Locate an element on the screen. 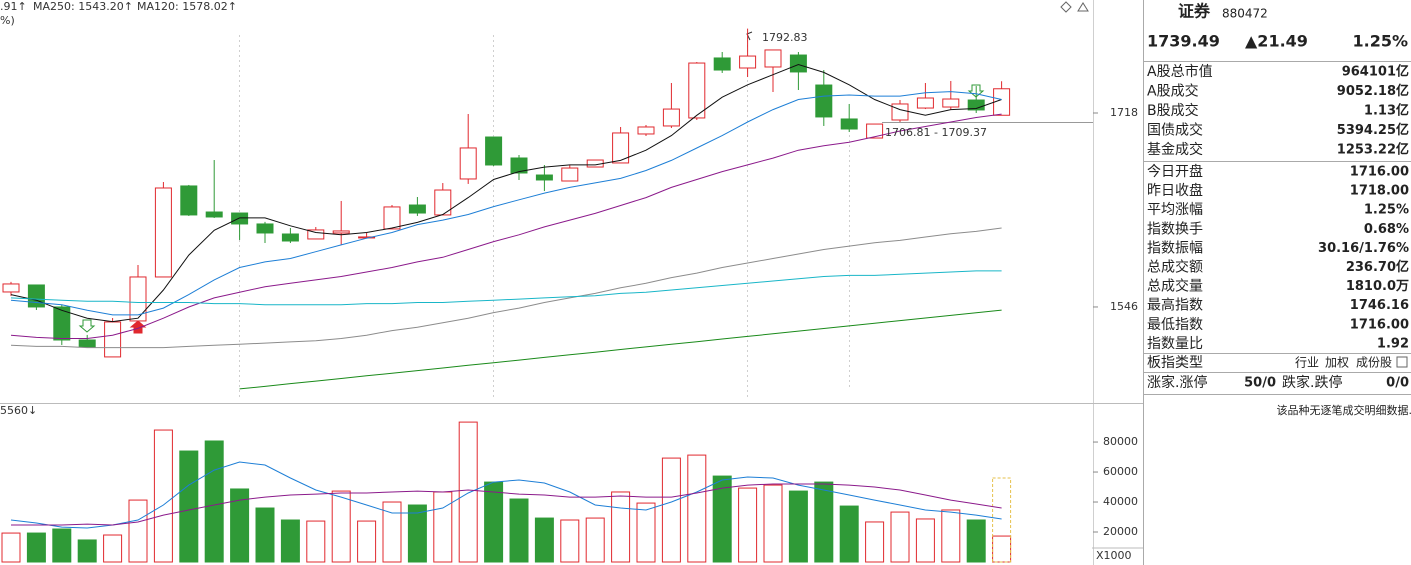  ma-legend: .91↑ is located at coordinates (13, 6).